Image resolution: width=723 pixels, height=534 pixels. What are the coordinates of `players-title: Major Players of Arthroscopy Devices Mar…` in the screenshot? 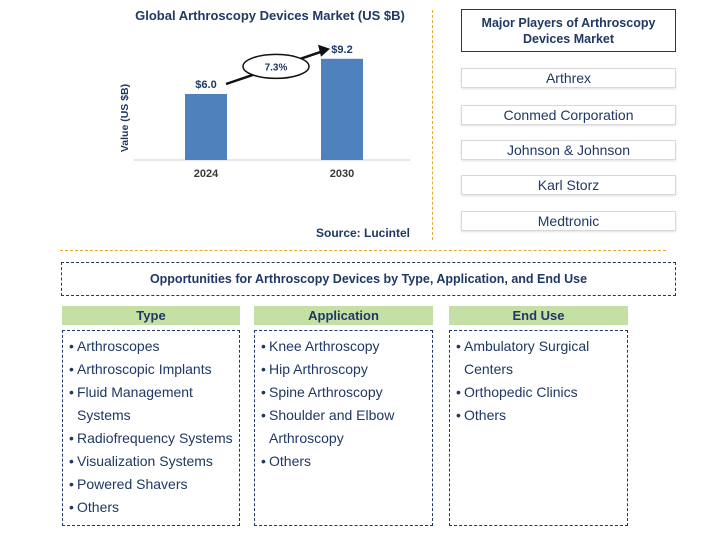 It's located at (568, 30).